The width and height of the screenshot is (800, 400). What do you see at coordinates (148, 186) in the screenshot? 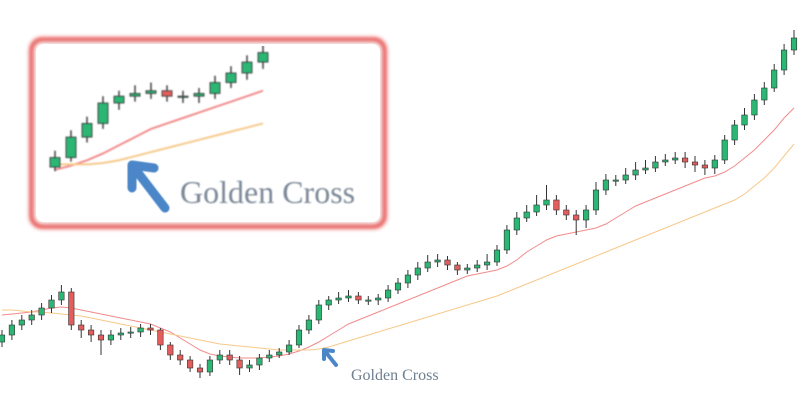
I see `inset-arrow` at bounding box center [148, 186].